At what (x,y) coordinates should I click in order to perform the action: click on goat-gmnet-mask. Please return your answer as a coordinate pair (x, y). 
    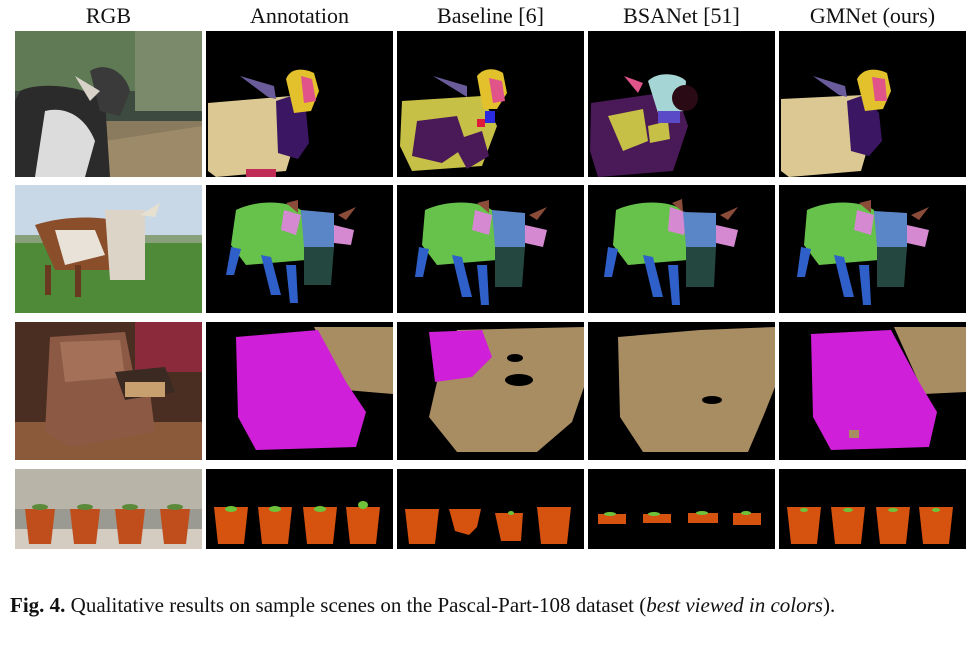
    Looking at the image, I should click on (872, 104).